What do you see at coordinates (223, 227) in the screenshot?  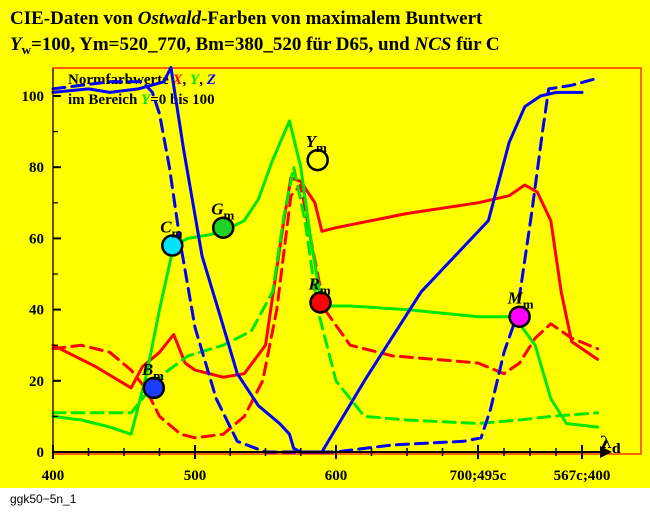 I see `marker-gm` at bounding box center [223, 227].